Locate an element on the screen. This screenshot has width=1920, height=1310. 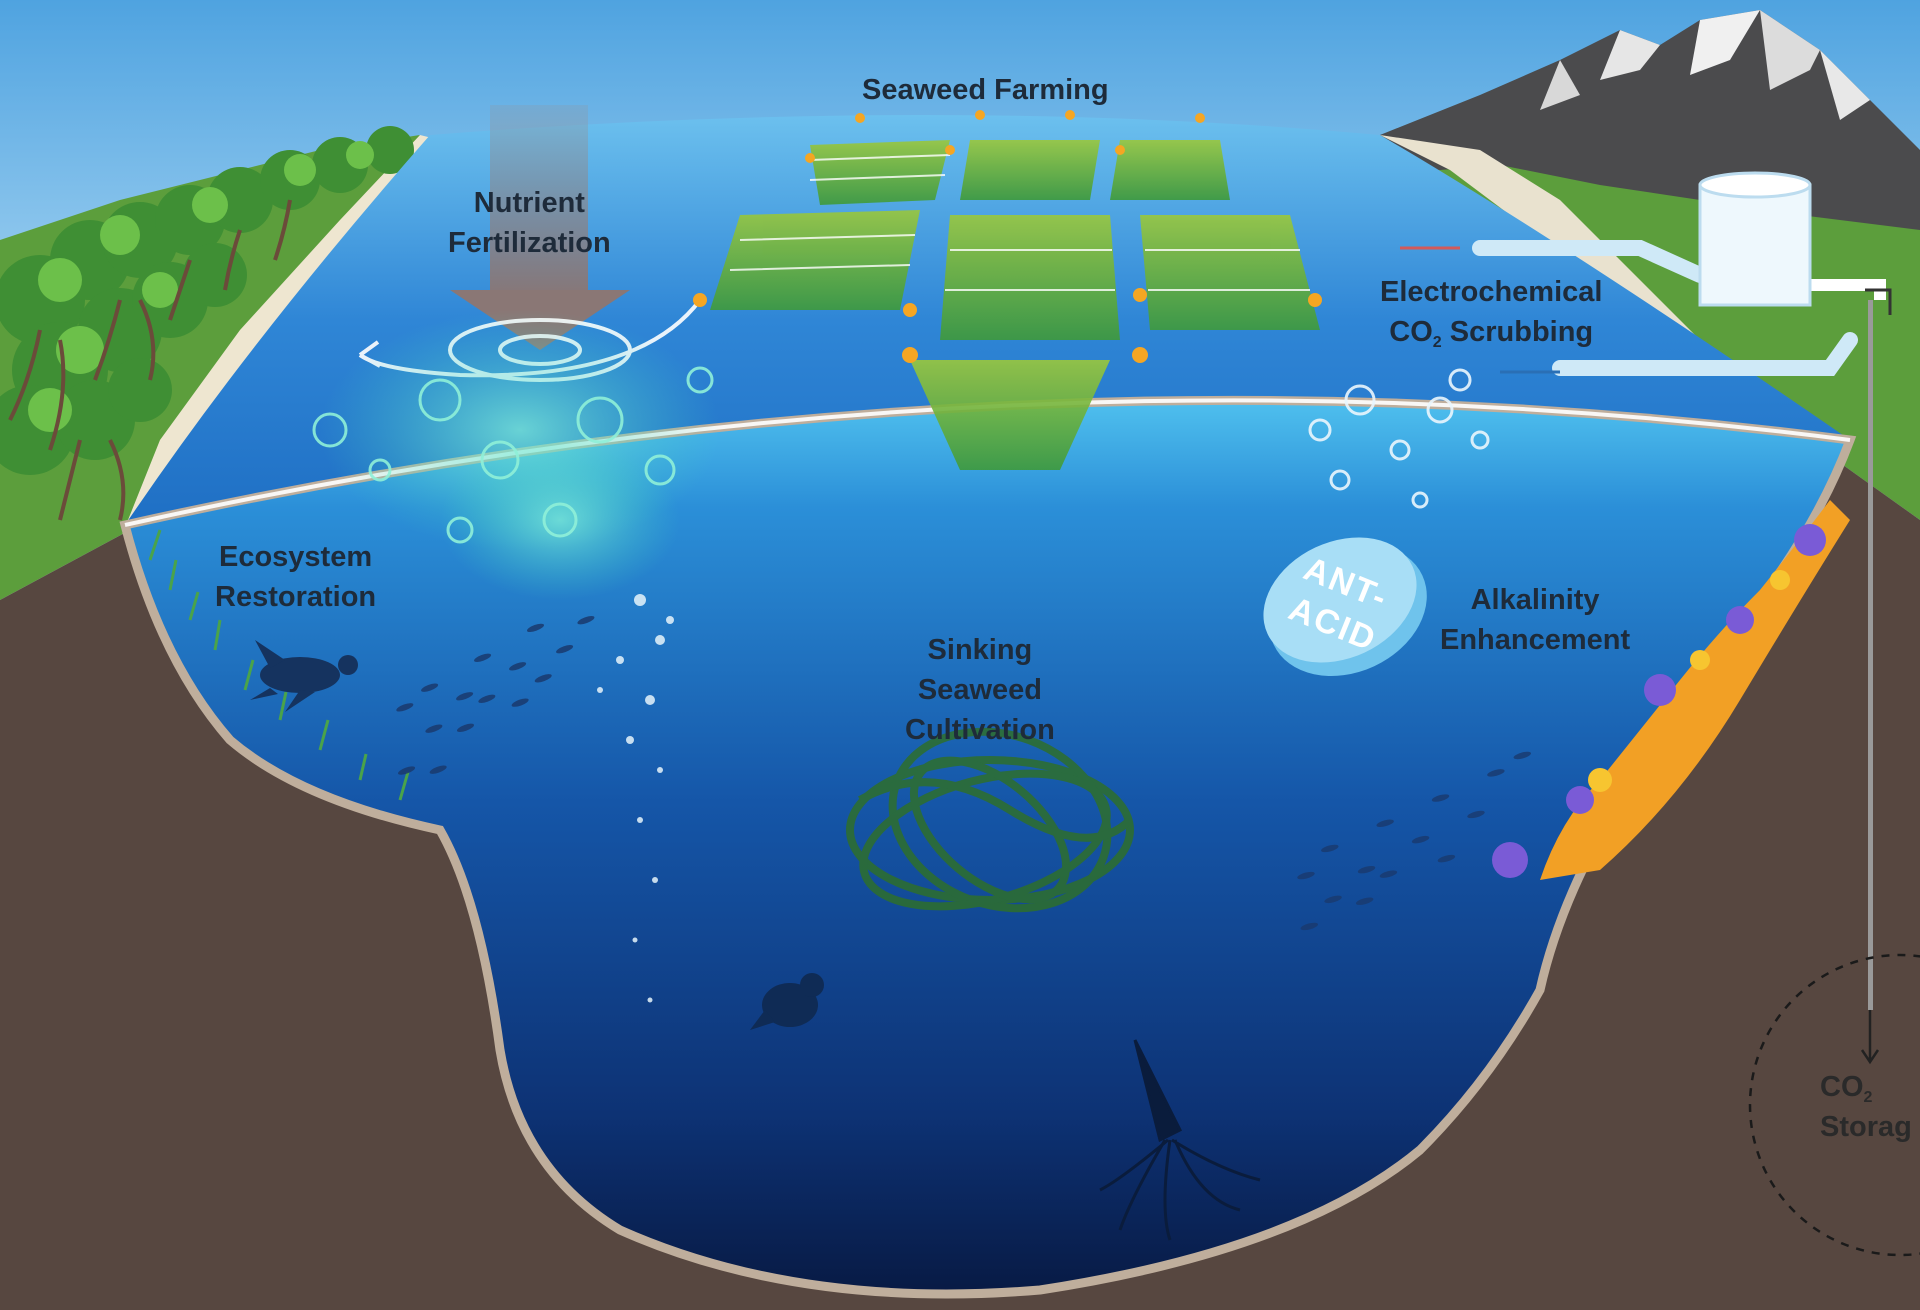
bubbles is located at coordinates (635, 798).